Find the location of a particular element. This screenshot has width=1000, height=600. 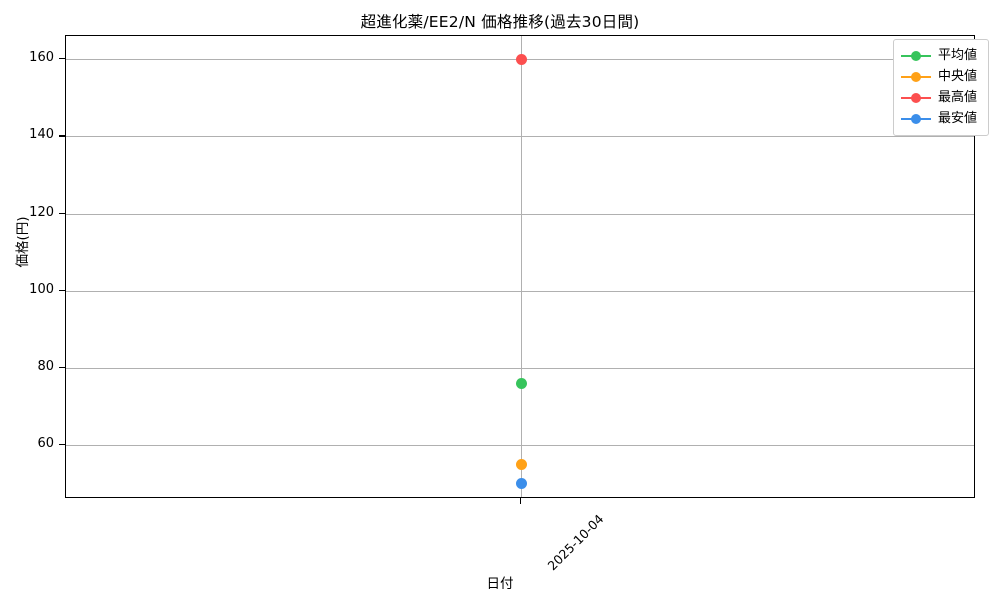

legend-label: 中央値 is located at coordinates (958, 76).